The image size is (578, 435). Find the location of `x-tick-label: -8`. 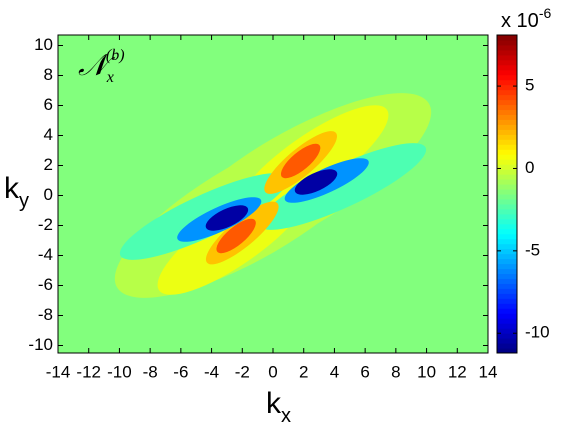

x-tick-label: -8 is located at coordinates (150, 371).